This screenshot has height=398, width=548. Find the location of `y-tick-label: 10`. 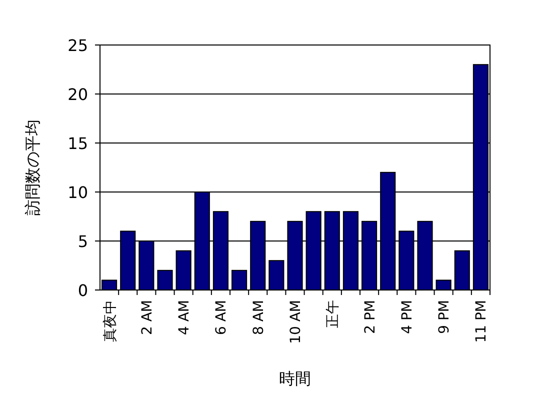

y-tick-label: 10 is located at coordinates (78, 192).